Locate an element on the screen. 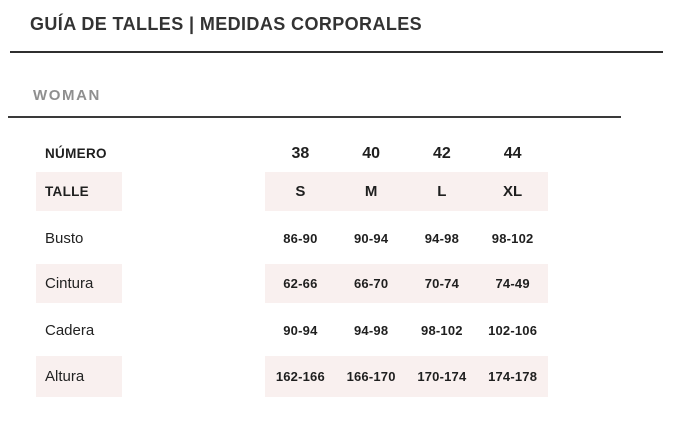 Image resolution: width=676 pixels, height=433 pixels. size-value-cell: 162-166 is located at coordinates (300, 376).